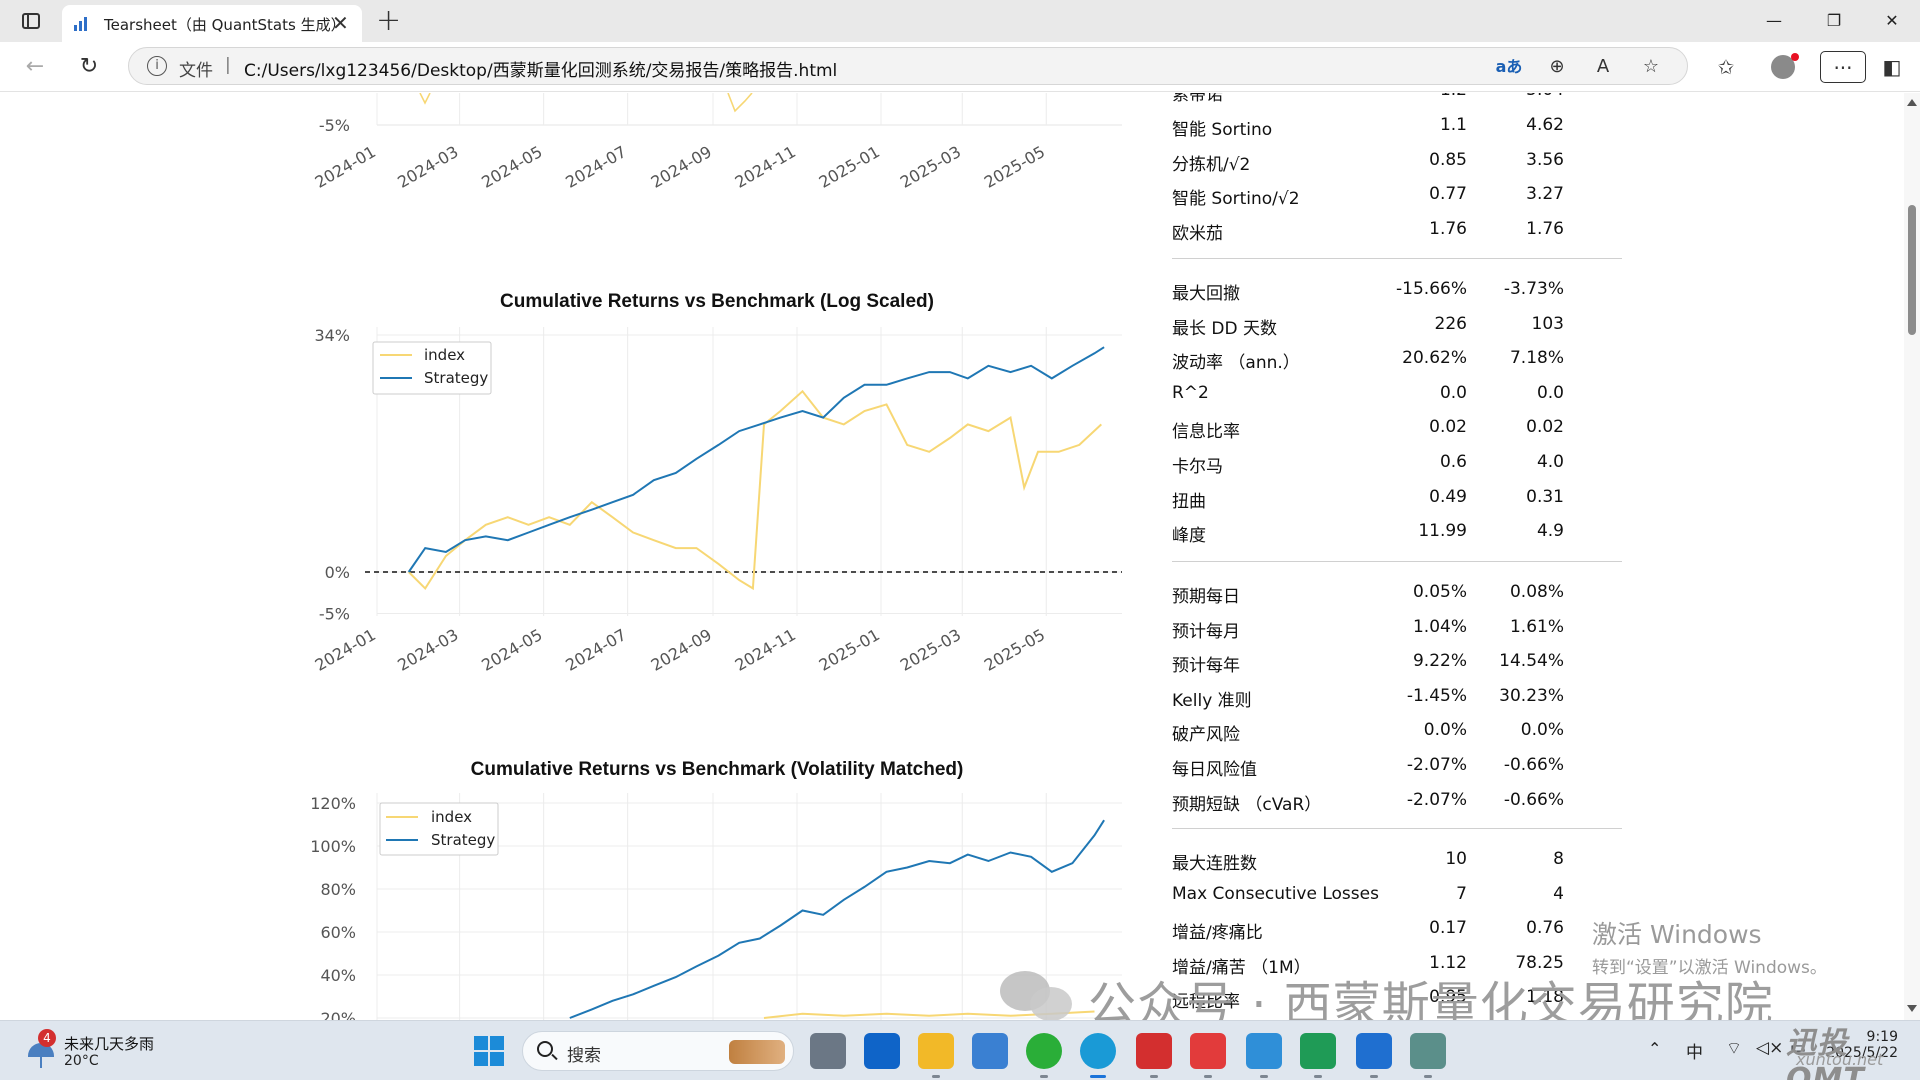  I want to click on favorite-star-icon: ☆, so click(1651, 66).